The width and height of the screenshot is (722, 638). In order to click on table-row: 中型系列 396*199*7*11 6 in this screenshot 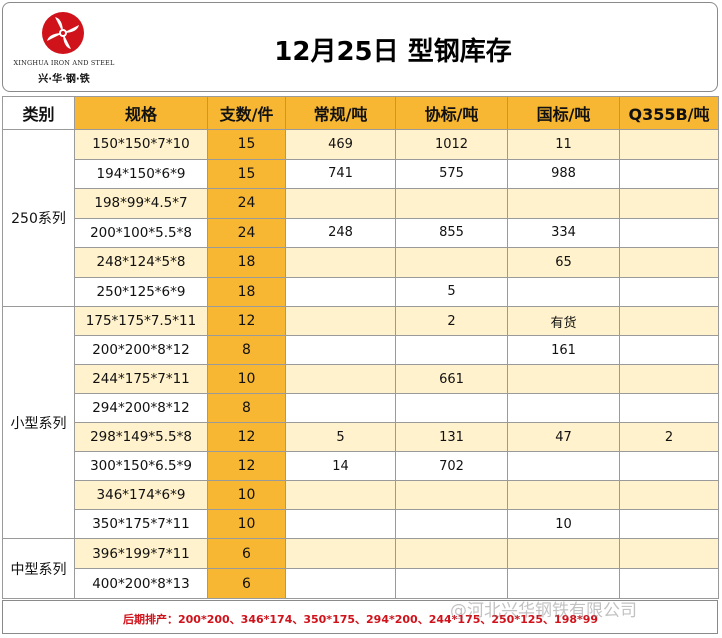, I will do `click(360, 568)`.